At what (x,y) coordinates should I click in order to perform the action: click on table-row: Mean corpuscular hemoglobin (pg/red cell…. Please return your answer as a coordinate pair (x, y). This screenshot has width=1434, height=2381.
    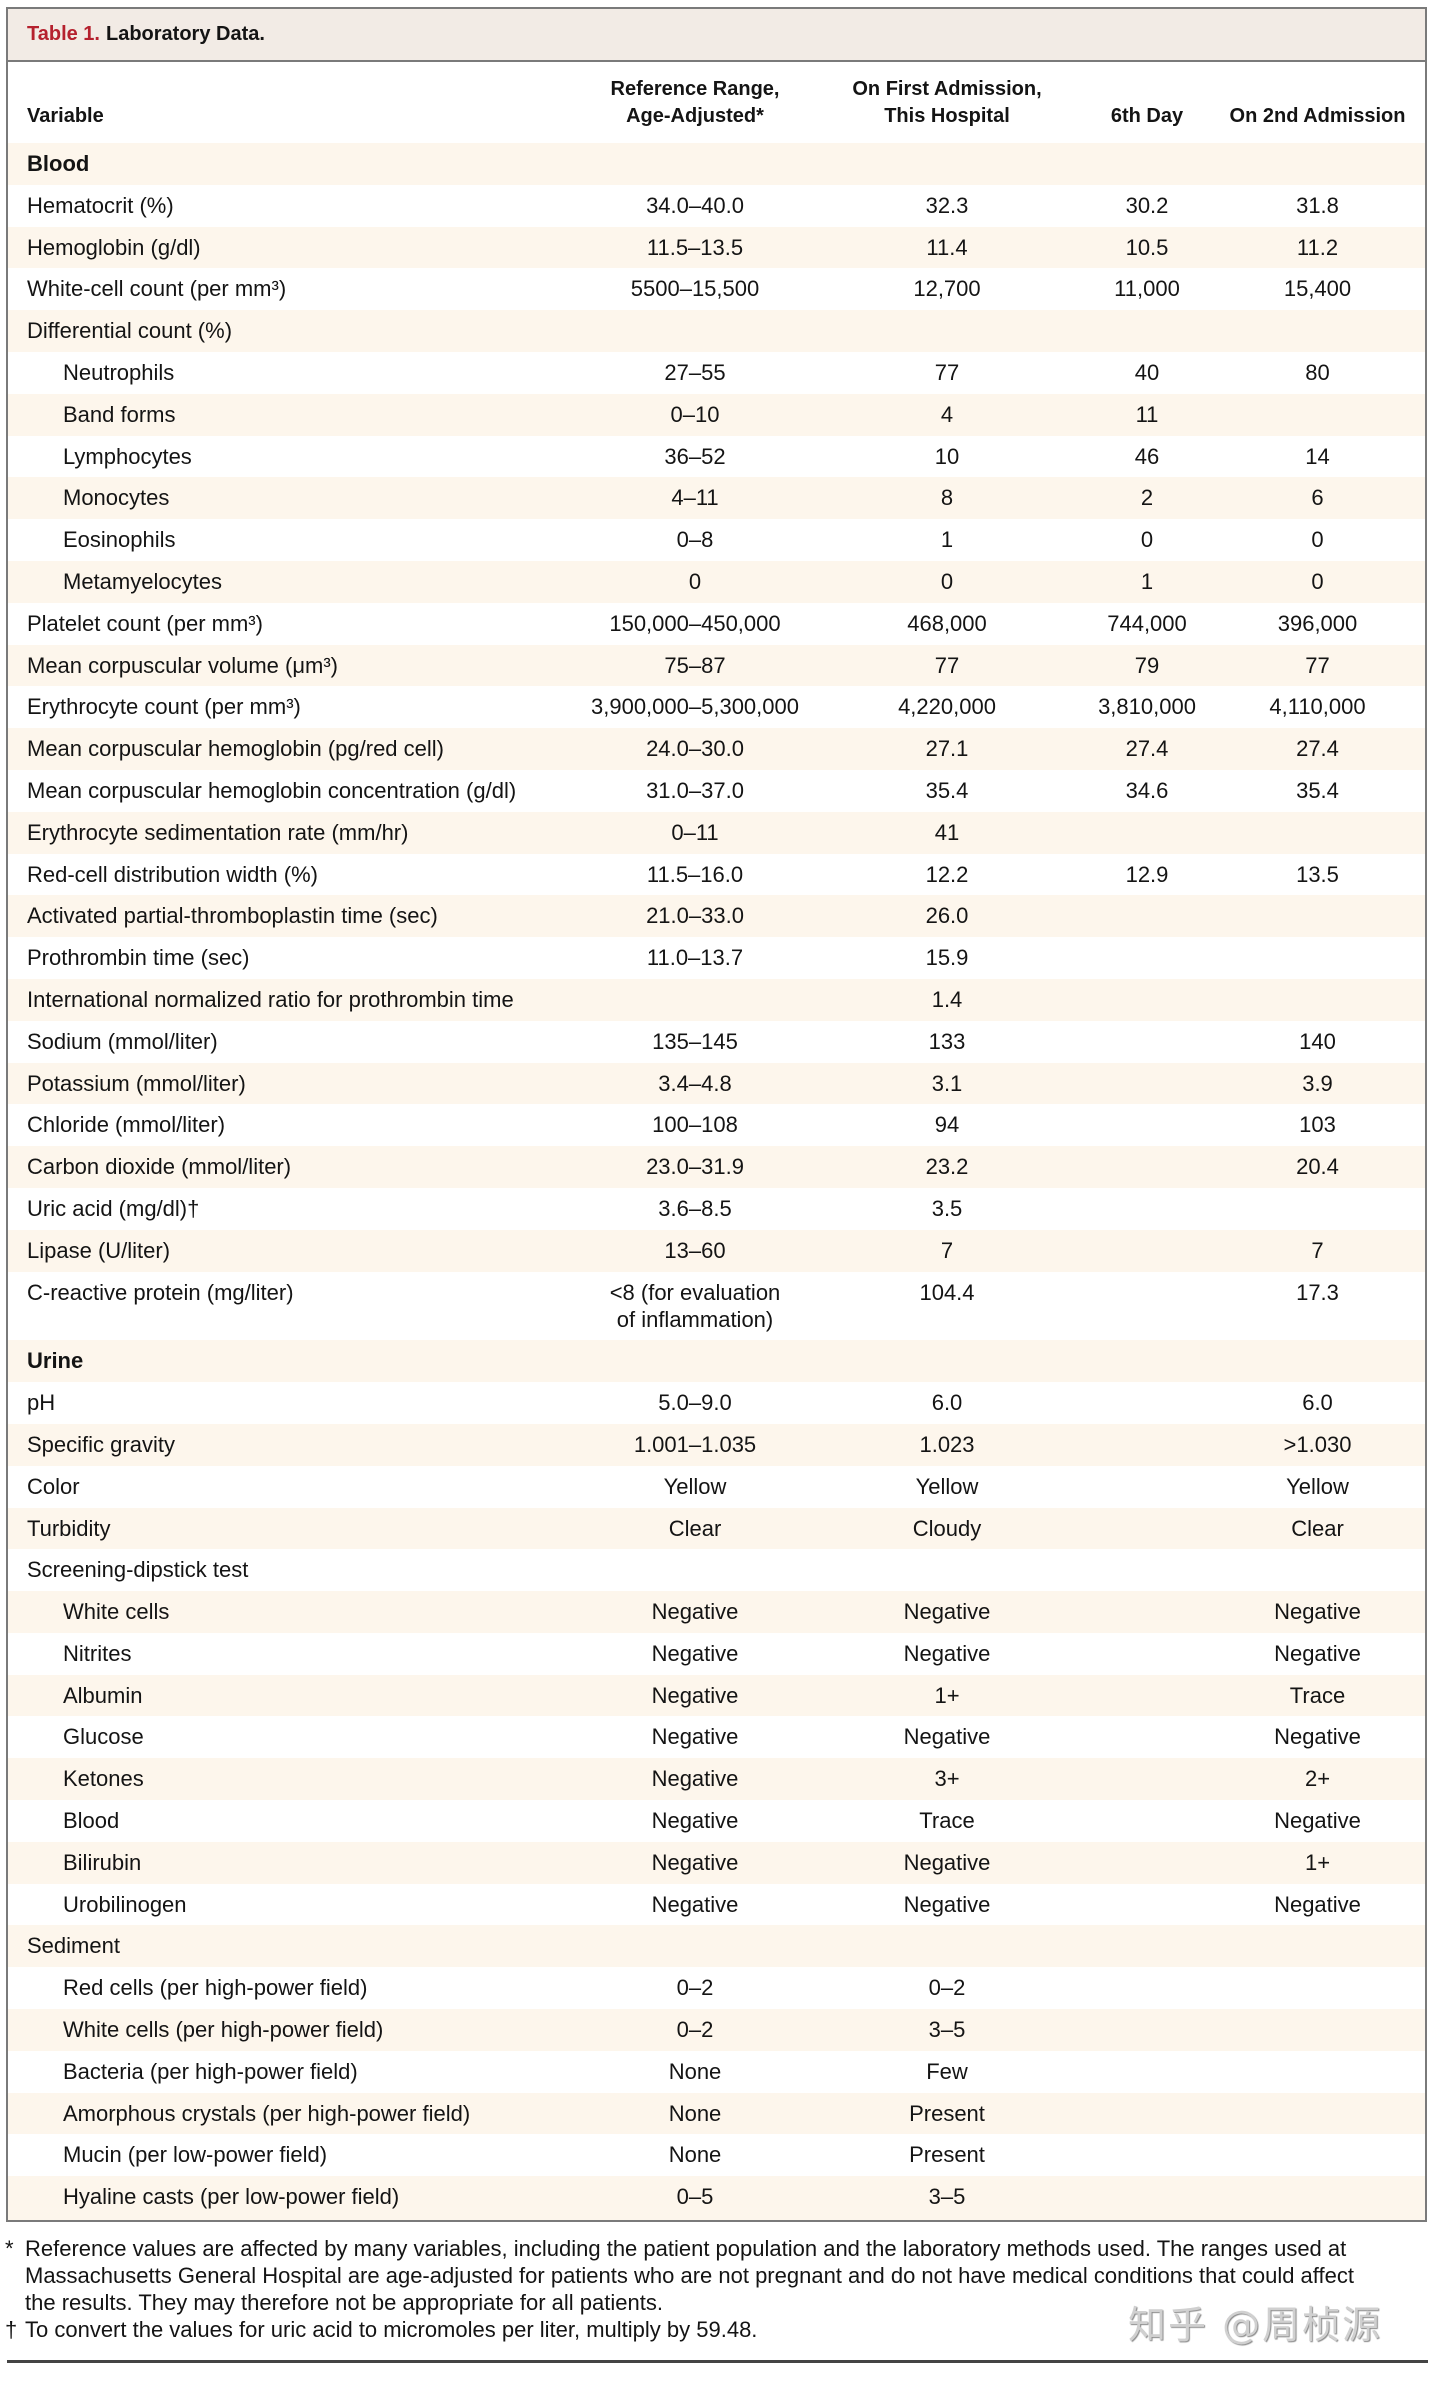
    Looking at the image, I should click on (716, 749).